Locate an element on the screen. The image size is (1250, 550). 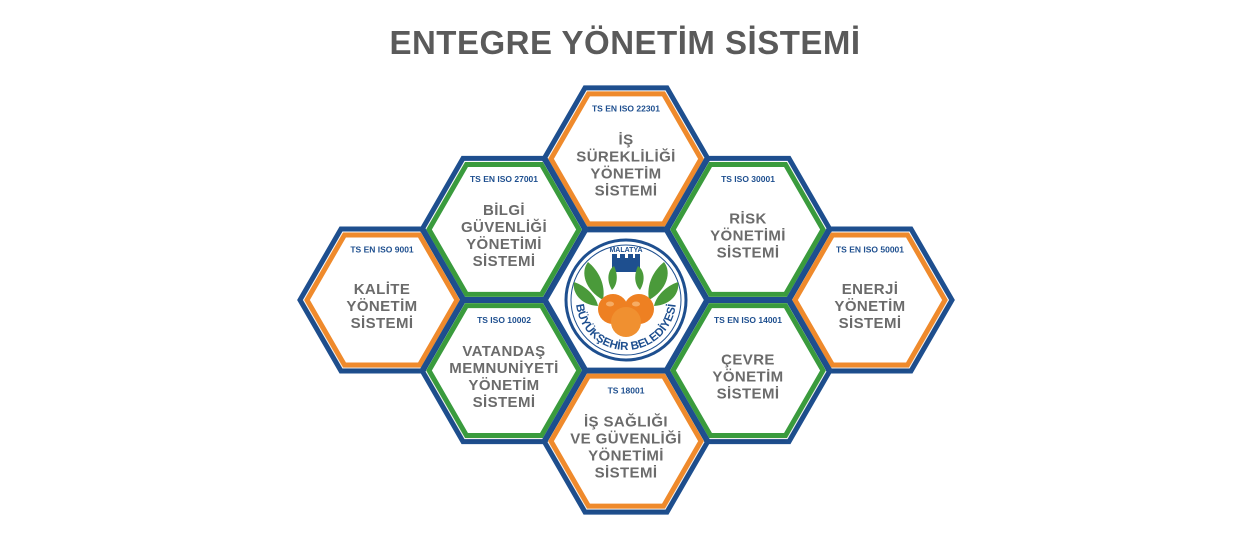
system-name-line: SÜREKLİLİĞİ is located at coordinates (625, 156).